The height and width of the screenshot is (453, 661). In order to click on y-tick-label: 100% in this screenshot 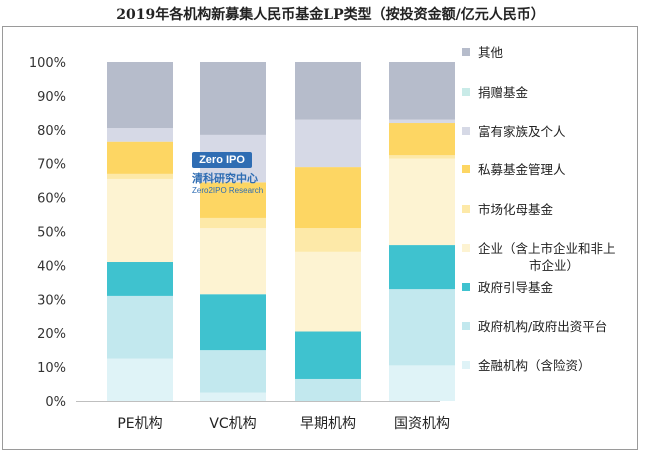, I will do `click(47, 63)`.